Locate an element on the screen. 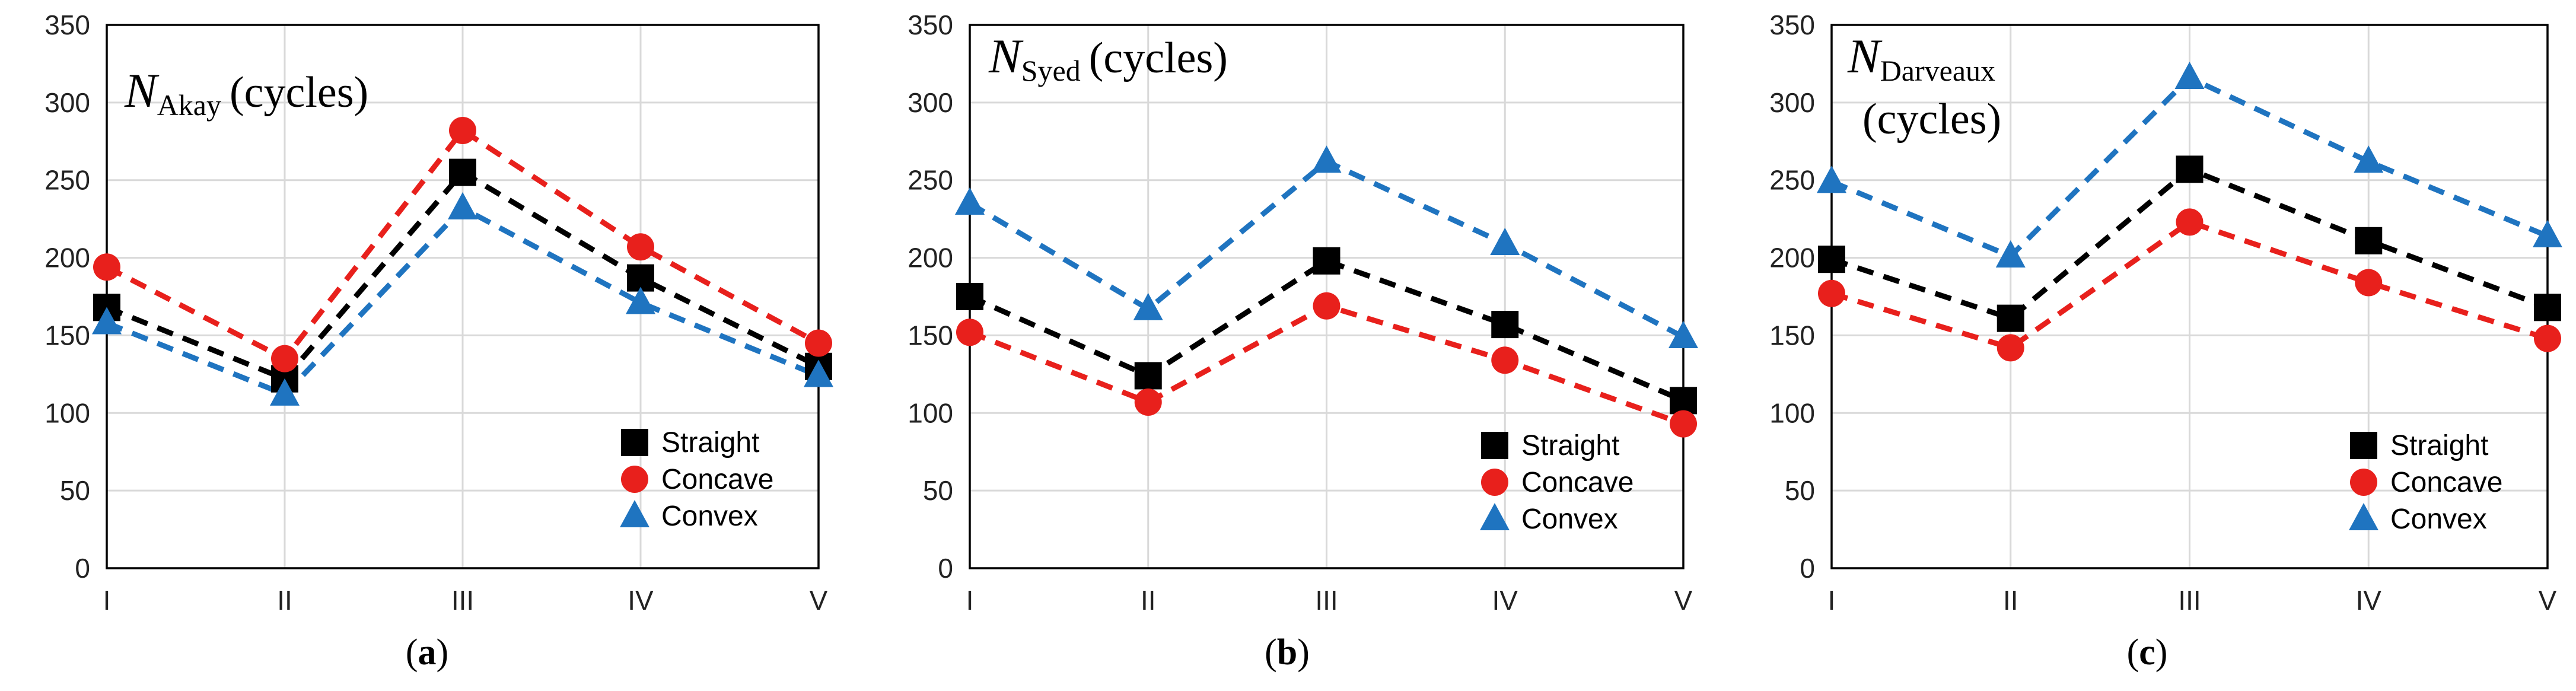 Image resolution: width=2576 pixels, height=691 pixels. point-straight-V is located at coordinates (1683, 401).